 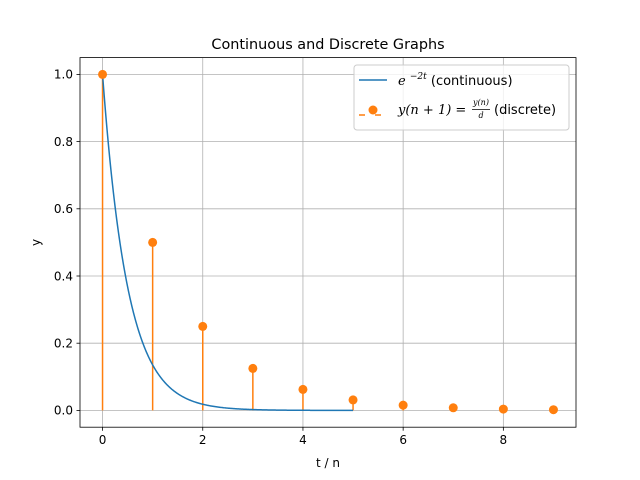 What do you see at coordinates (418, 77) in the screenshot?
I see `legend-continuous-exponent: −2t` at bounding box center [418, 77].